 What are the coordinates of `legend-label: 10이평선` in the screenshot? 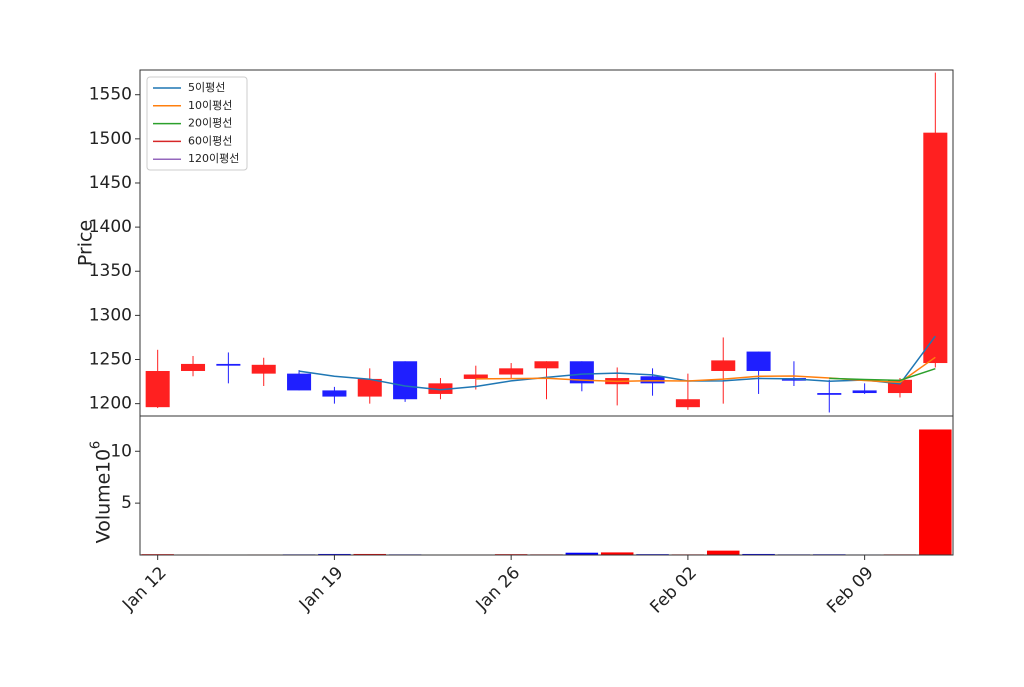 It's located at (210, 105).